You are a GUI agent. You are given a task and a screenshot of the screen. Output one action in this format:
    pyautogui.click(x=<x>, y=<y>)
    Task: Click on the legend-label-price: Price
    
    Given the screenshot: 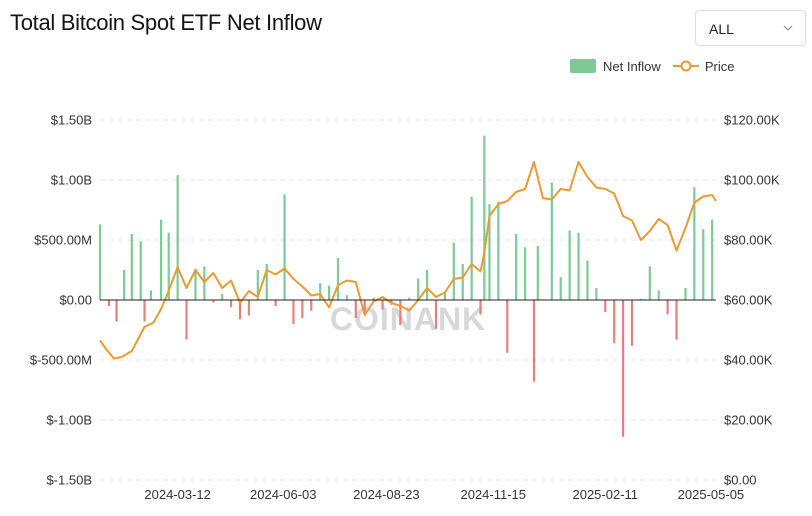 What is the action you would take?
    pyautogui.click(x=719, y=66)
    